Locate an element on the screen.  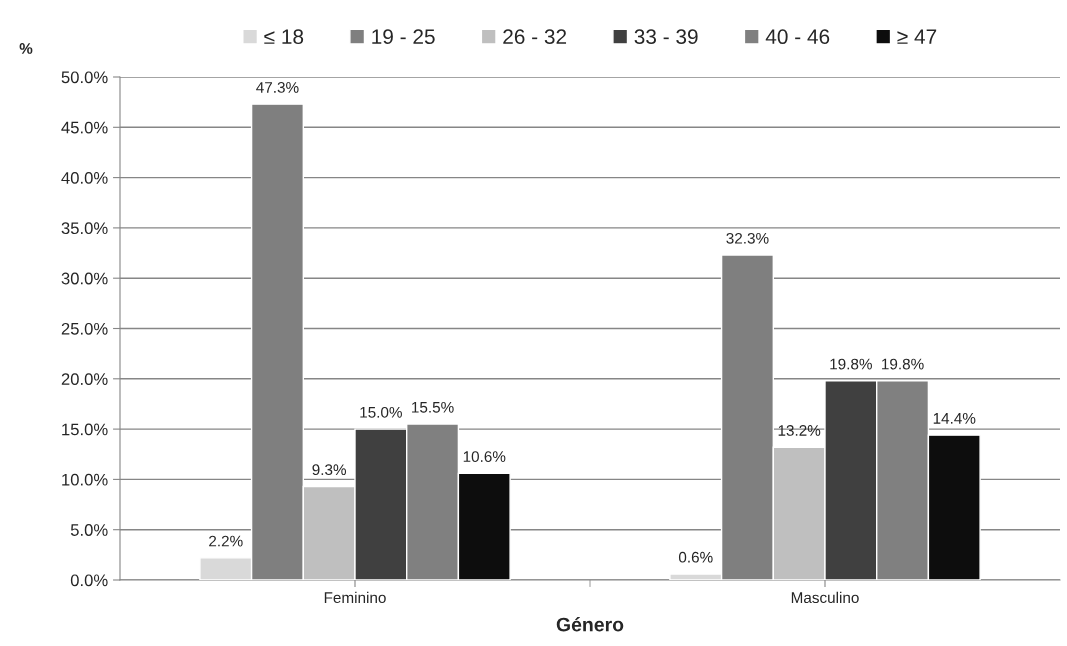
data-label: 0.6% is located at coordinates (695, 557).